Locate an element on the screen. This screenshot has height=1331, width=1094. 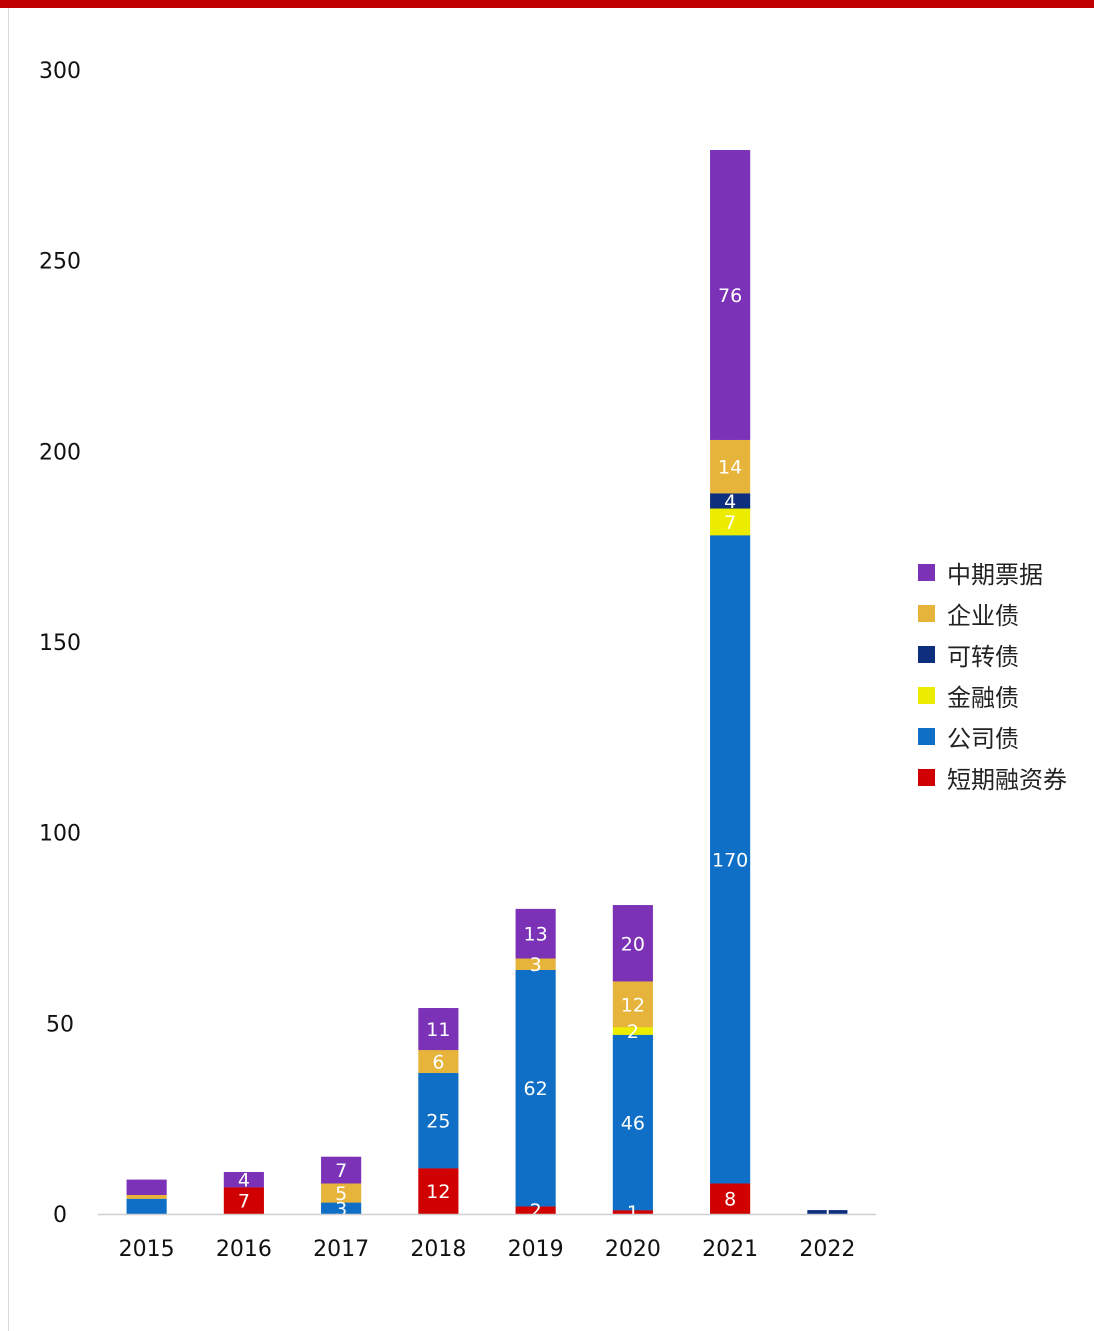
data-label: 62 is located at coordinates (536, 1089).